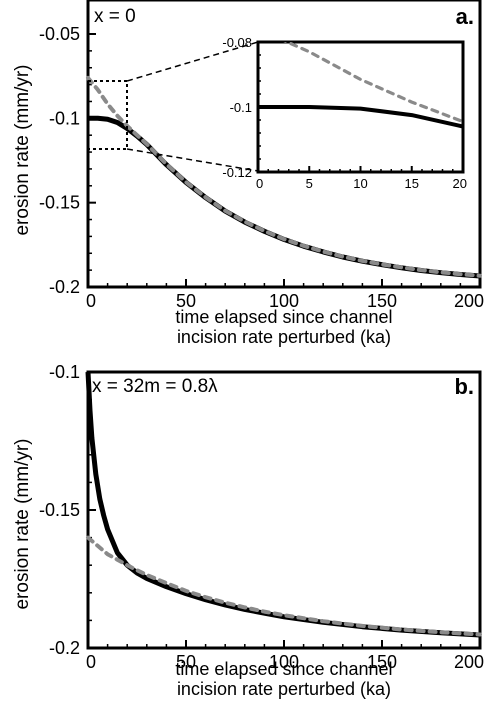 This screenshot has height=711, width=486. I want to click on panel-a-title: x = 0, so click(115, 16).